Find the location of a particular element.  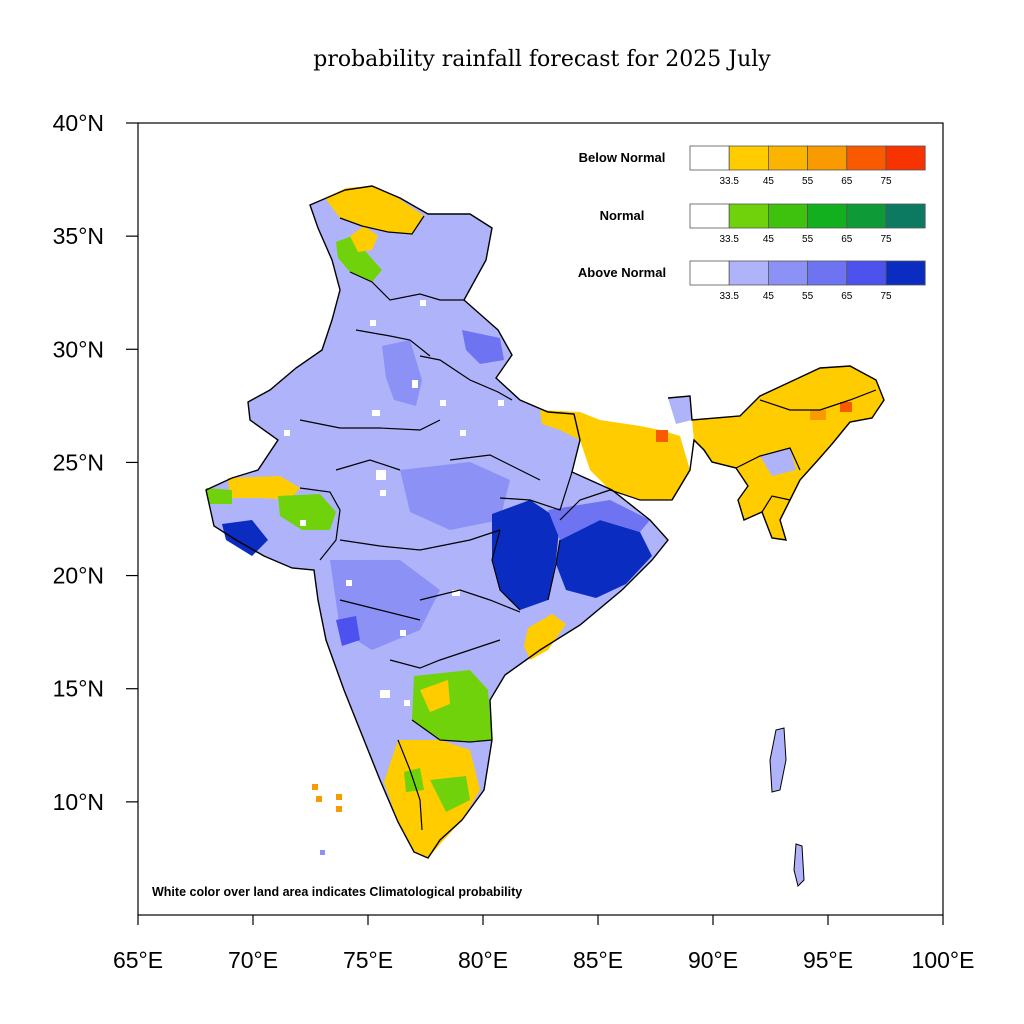

above-normal-sikkim is located at coordinates (680, 410).